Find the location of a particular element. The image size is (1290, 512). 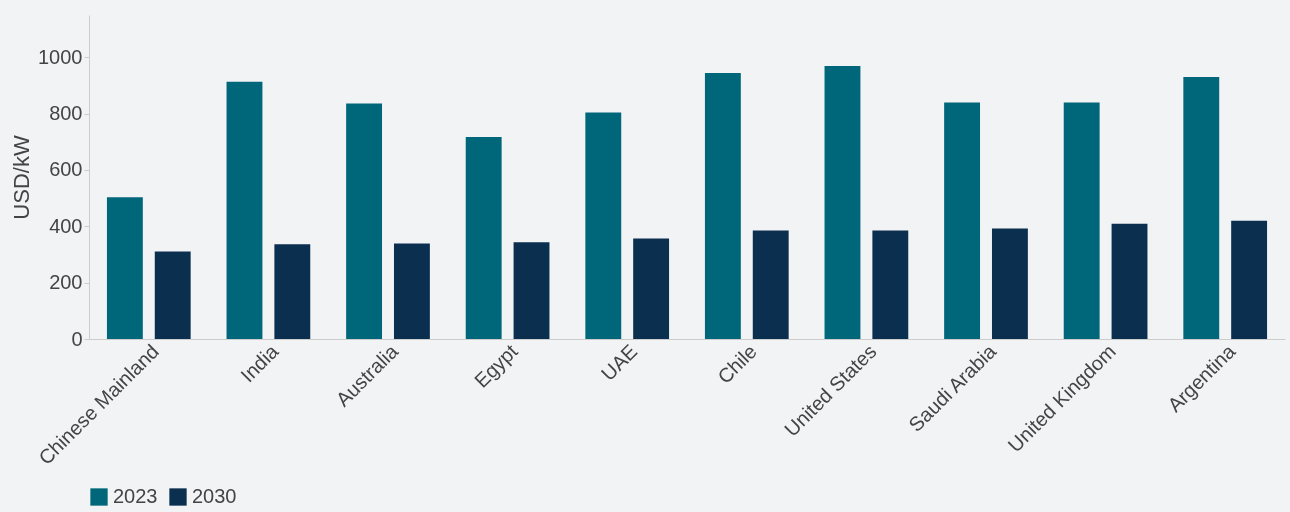

y-tick-label: 400 is located at coordinates (66, 225).